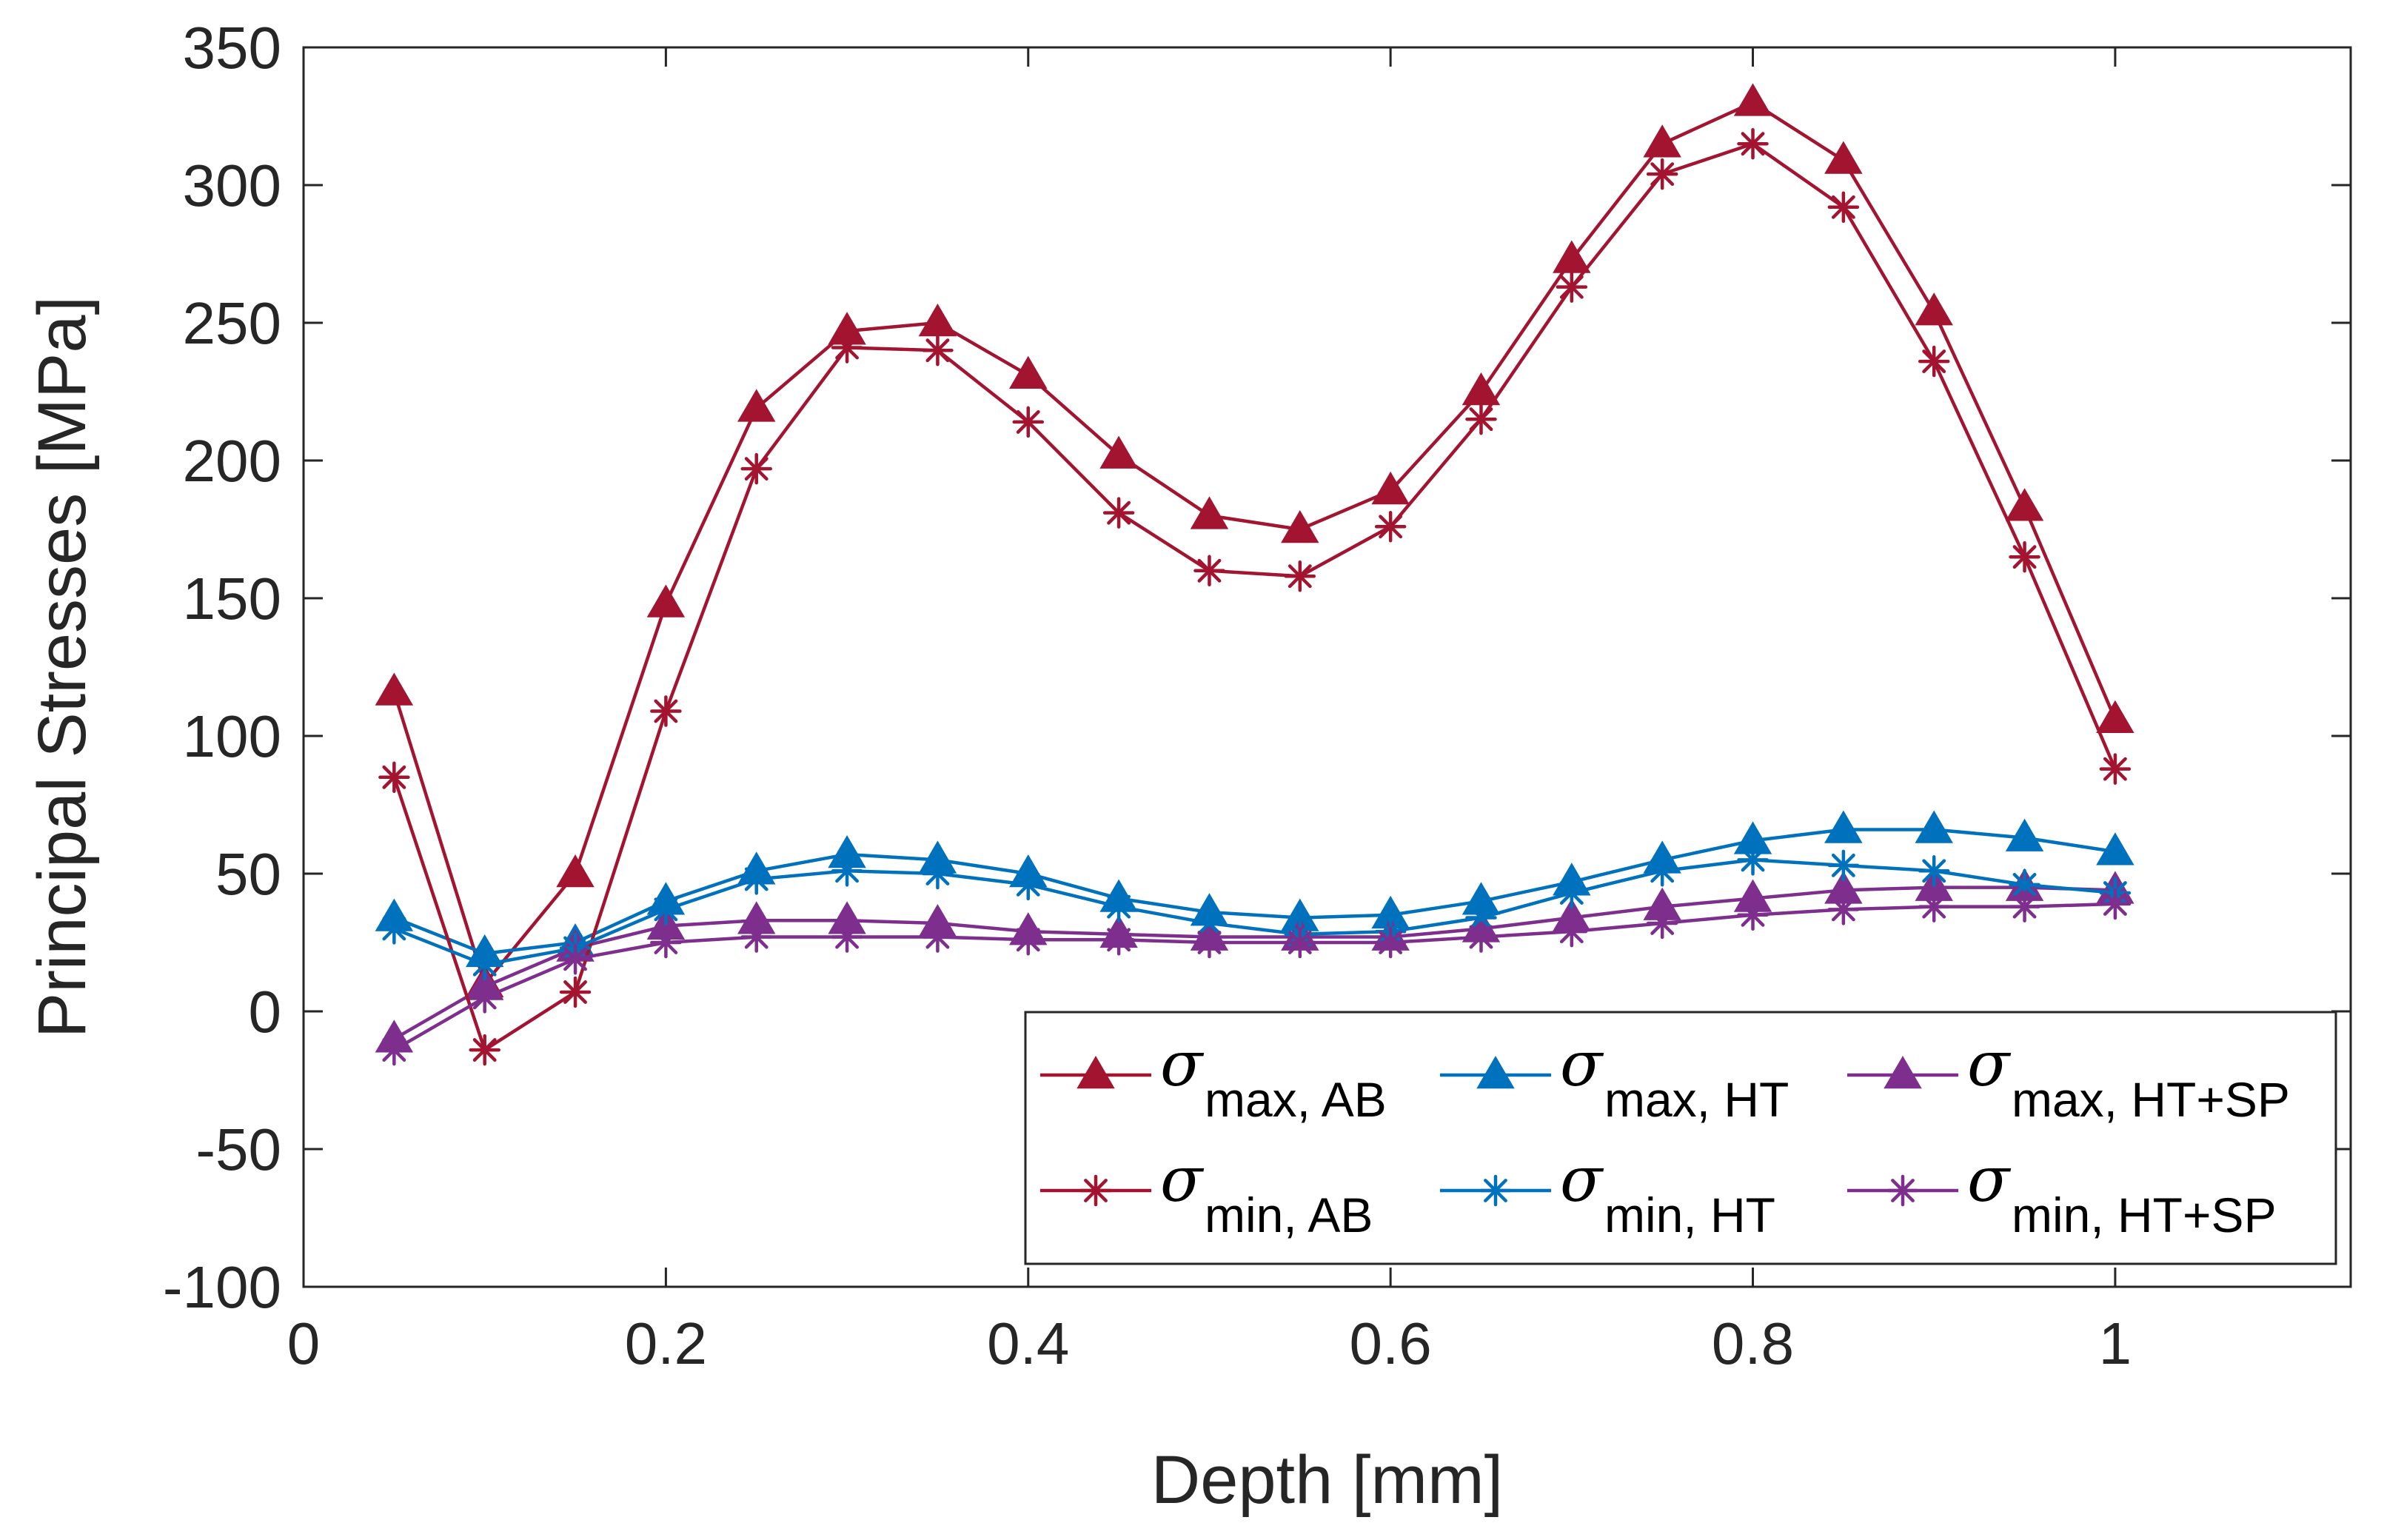  I want to click on y-tick-label: 350, so click(232, 48).